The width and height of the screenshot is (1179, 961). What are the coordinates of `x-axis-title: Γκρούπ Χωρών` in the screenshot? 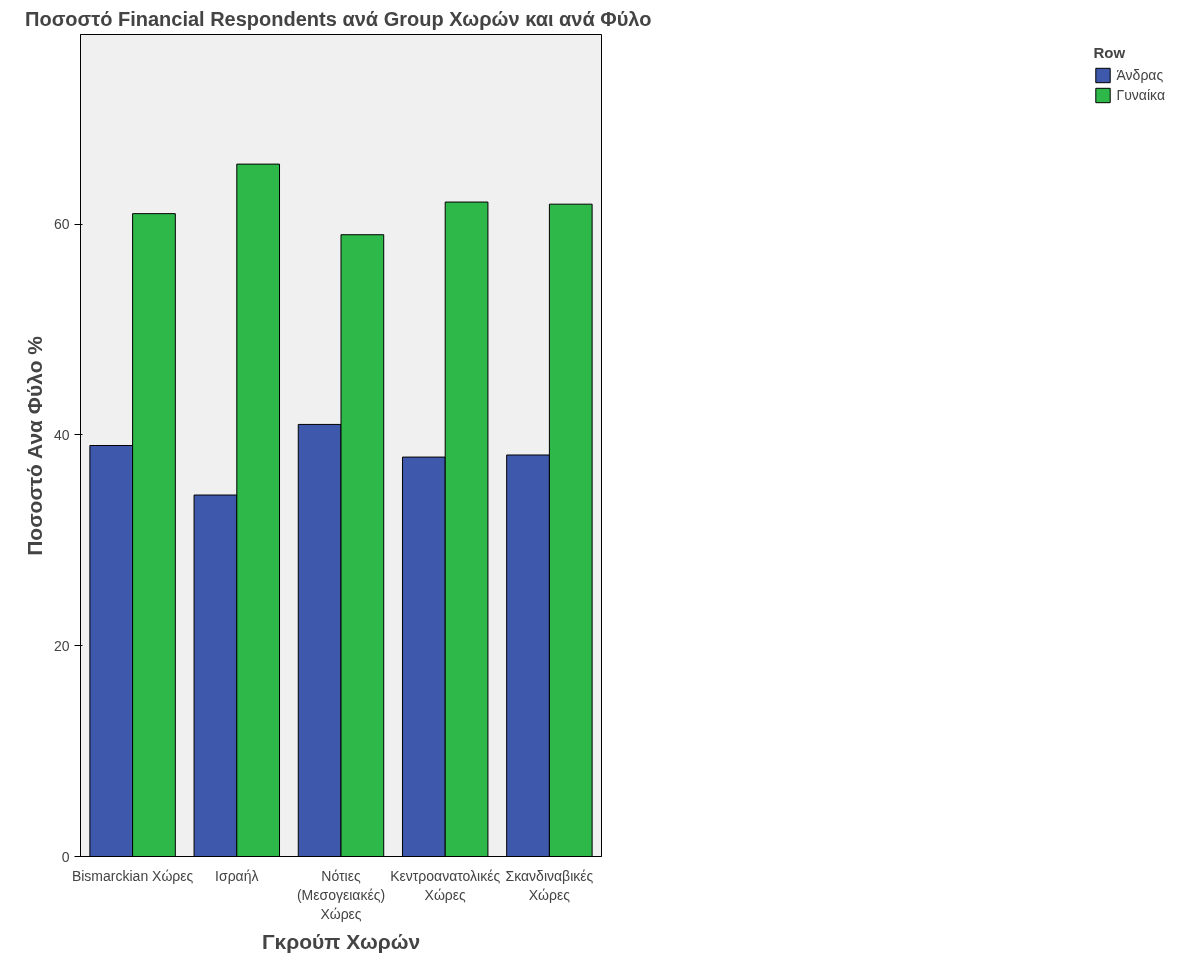 It's located at (341, 941).